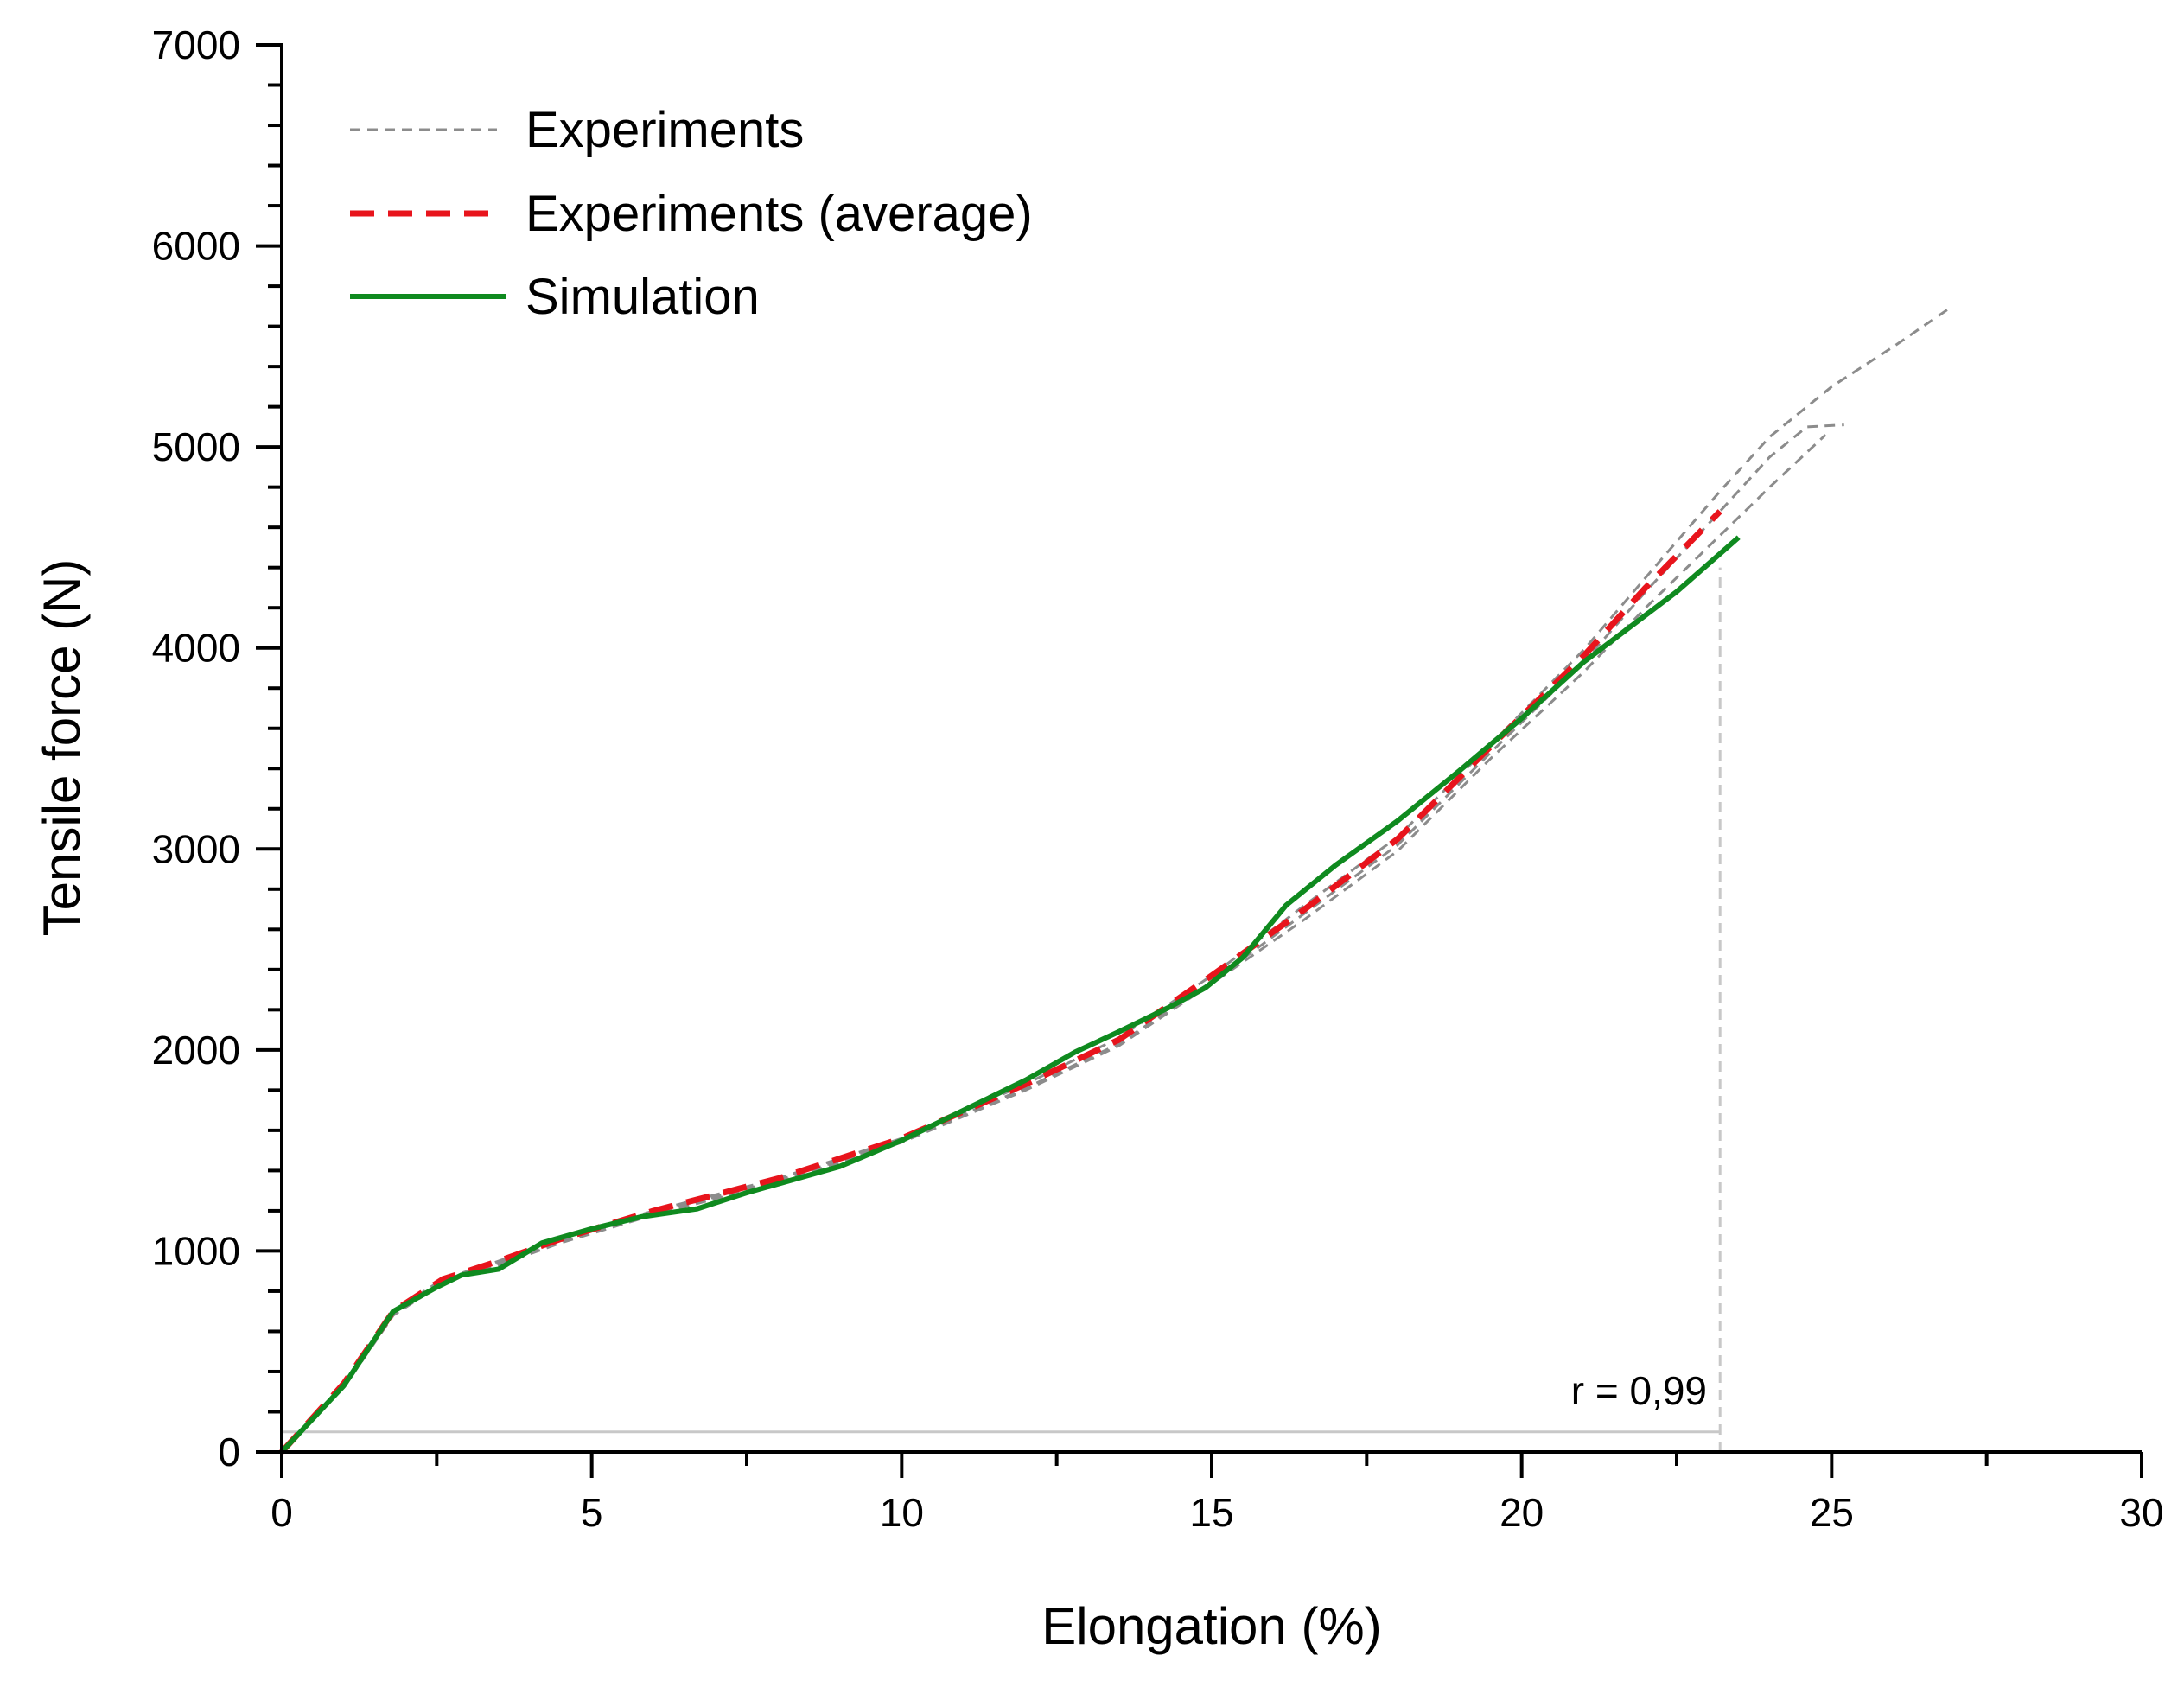  What do you see at coordinates (196, 1050) in the screenshot?
I see `y-tick-label: 2000` at bounding box center [196, 1050].